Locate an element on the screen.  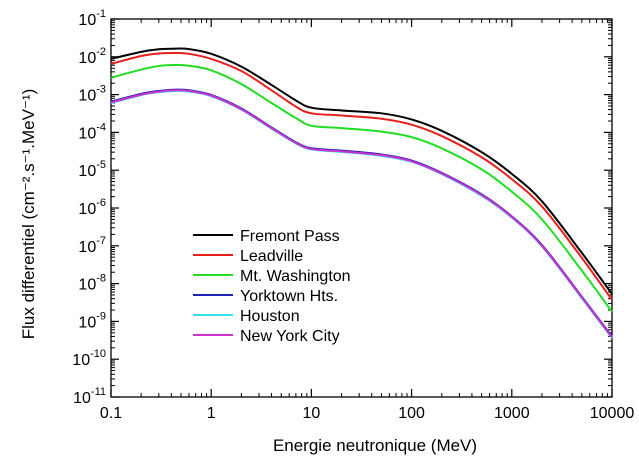
y-tick-label: 10⁻⁴ is located at coordinates (92, 131).